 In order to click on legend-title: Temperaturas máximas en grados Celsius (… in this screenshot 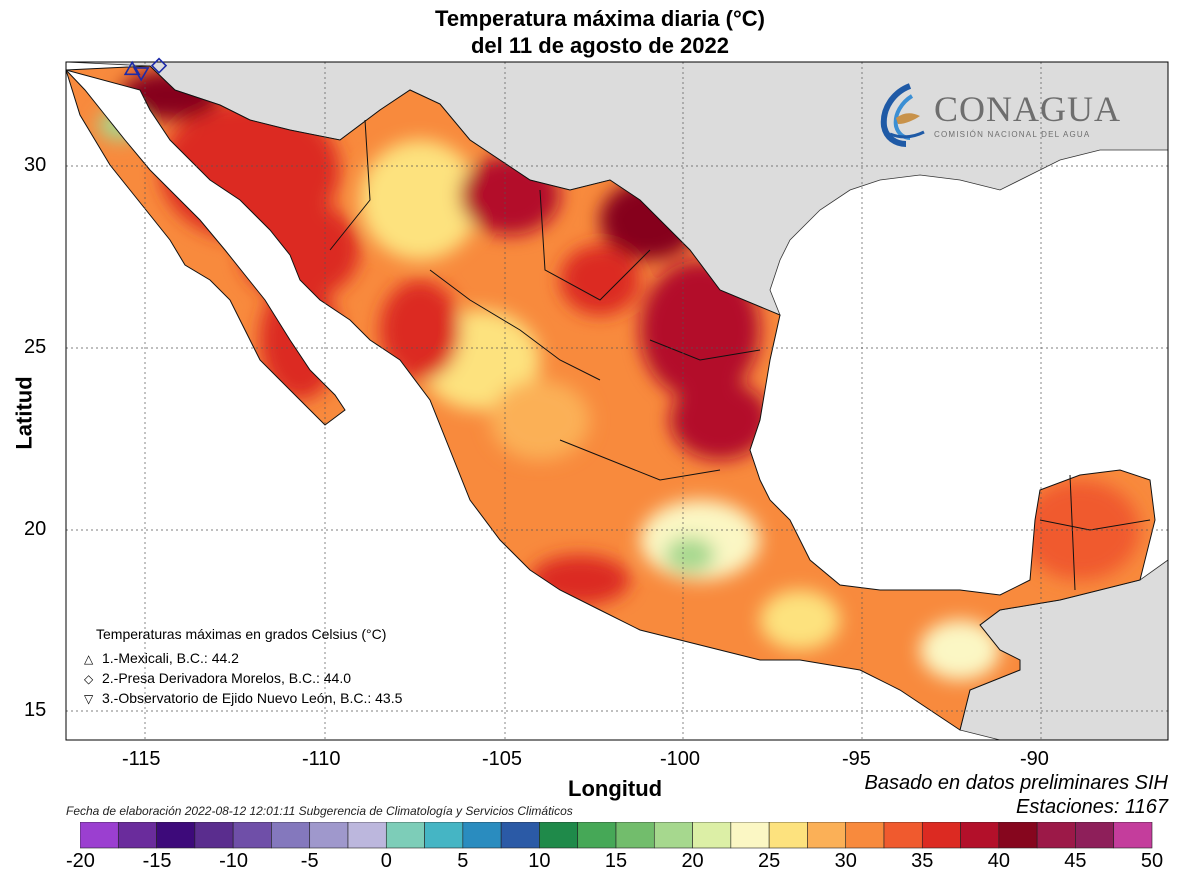, I will do `click(241, 634)`.